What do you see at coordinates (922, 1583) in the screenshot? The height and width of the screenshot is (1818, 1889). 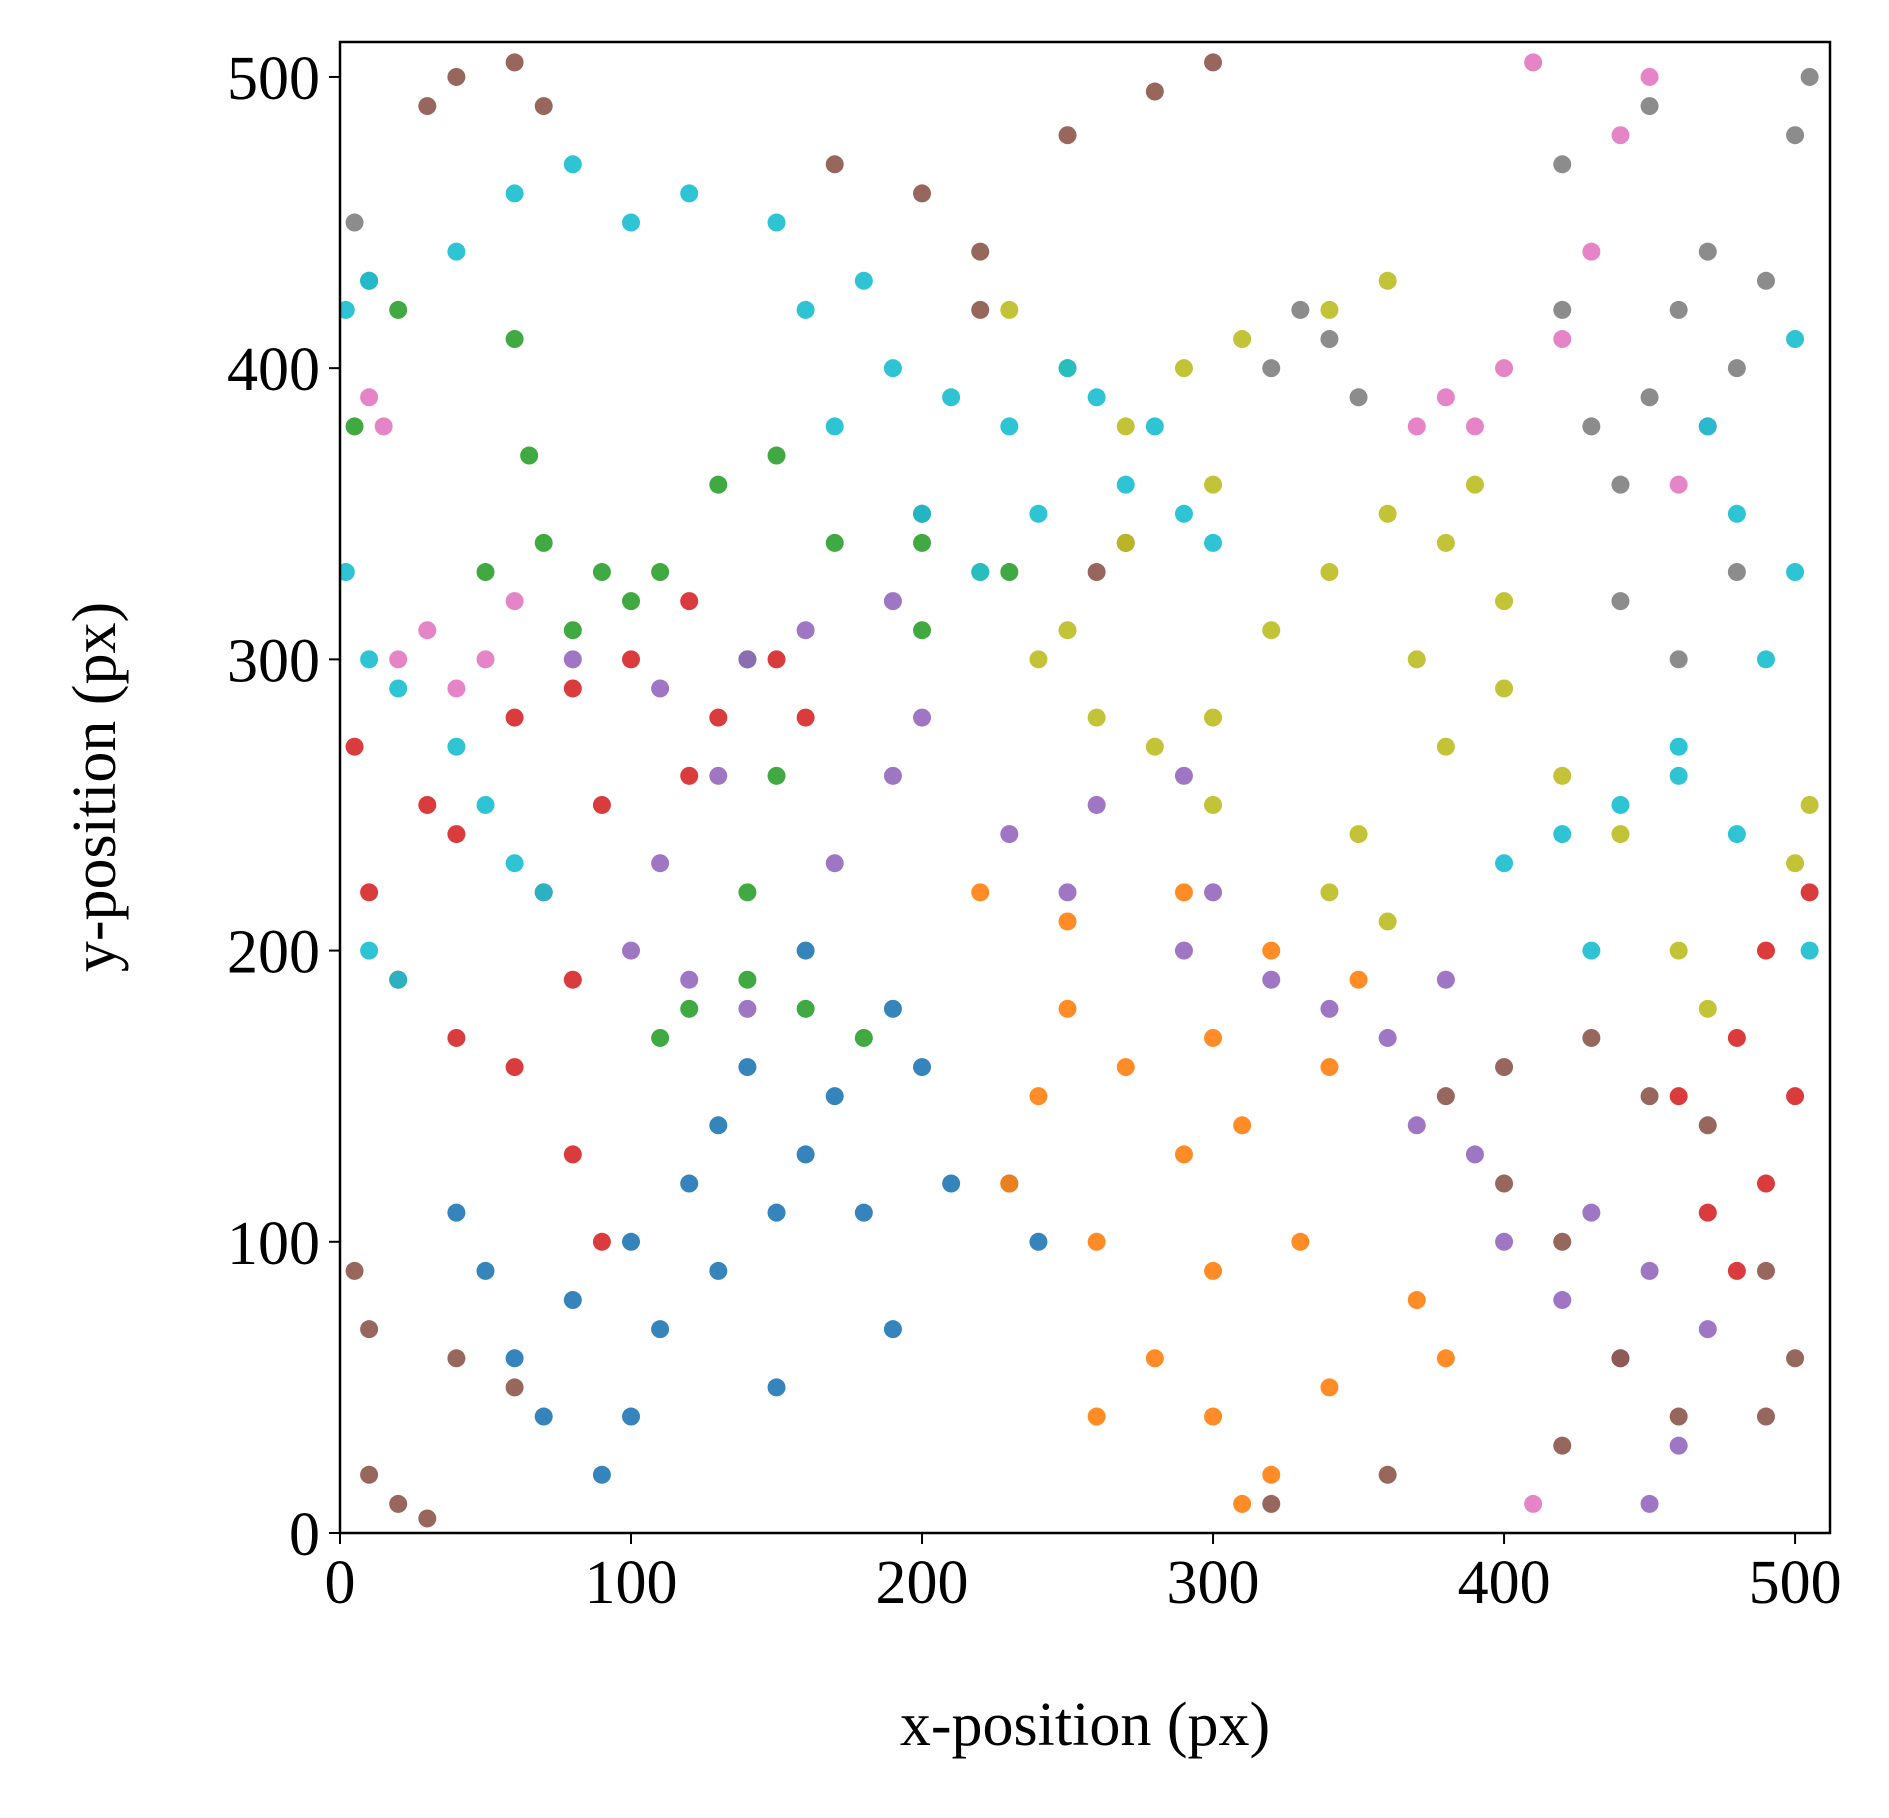 I see `x-tick-label: 200` at bounding box center [922, 1583].